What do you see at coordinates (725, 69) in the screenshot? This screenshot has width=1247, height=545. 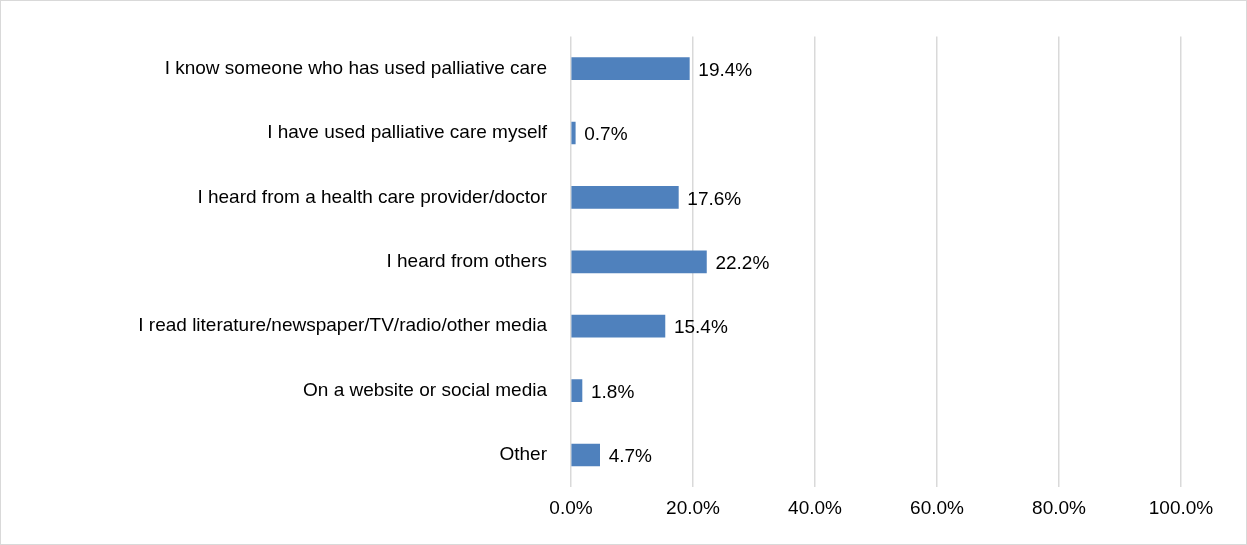 I see `data-label: 19.4%` at bounding box center [725, 69].